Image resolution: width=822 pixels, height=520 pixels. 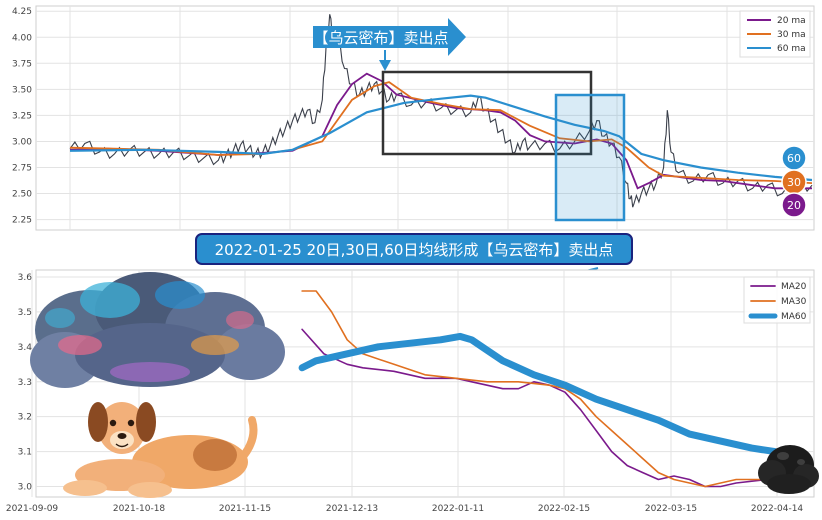 What do you see at coordinates (22, 90) in the screenshot?
I see `top-y-tick-label: 3.50` at bounding box center [22, 90].